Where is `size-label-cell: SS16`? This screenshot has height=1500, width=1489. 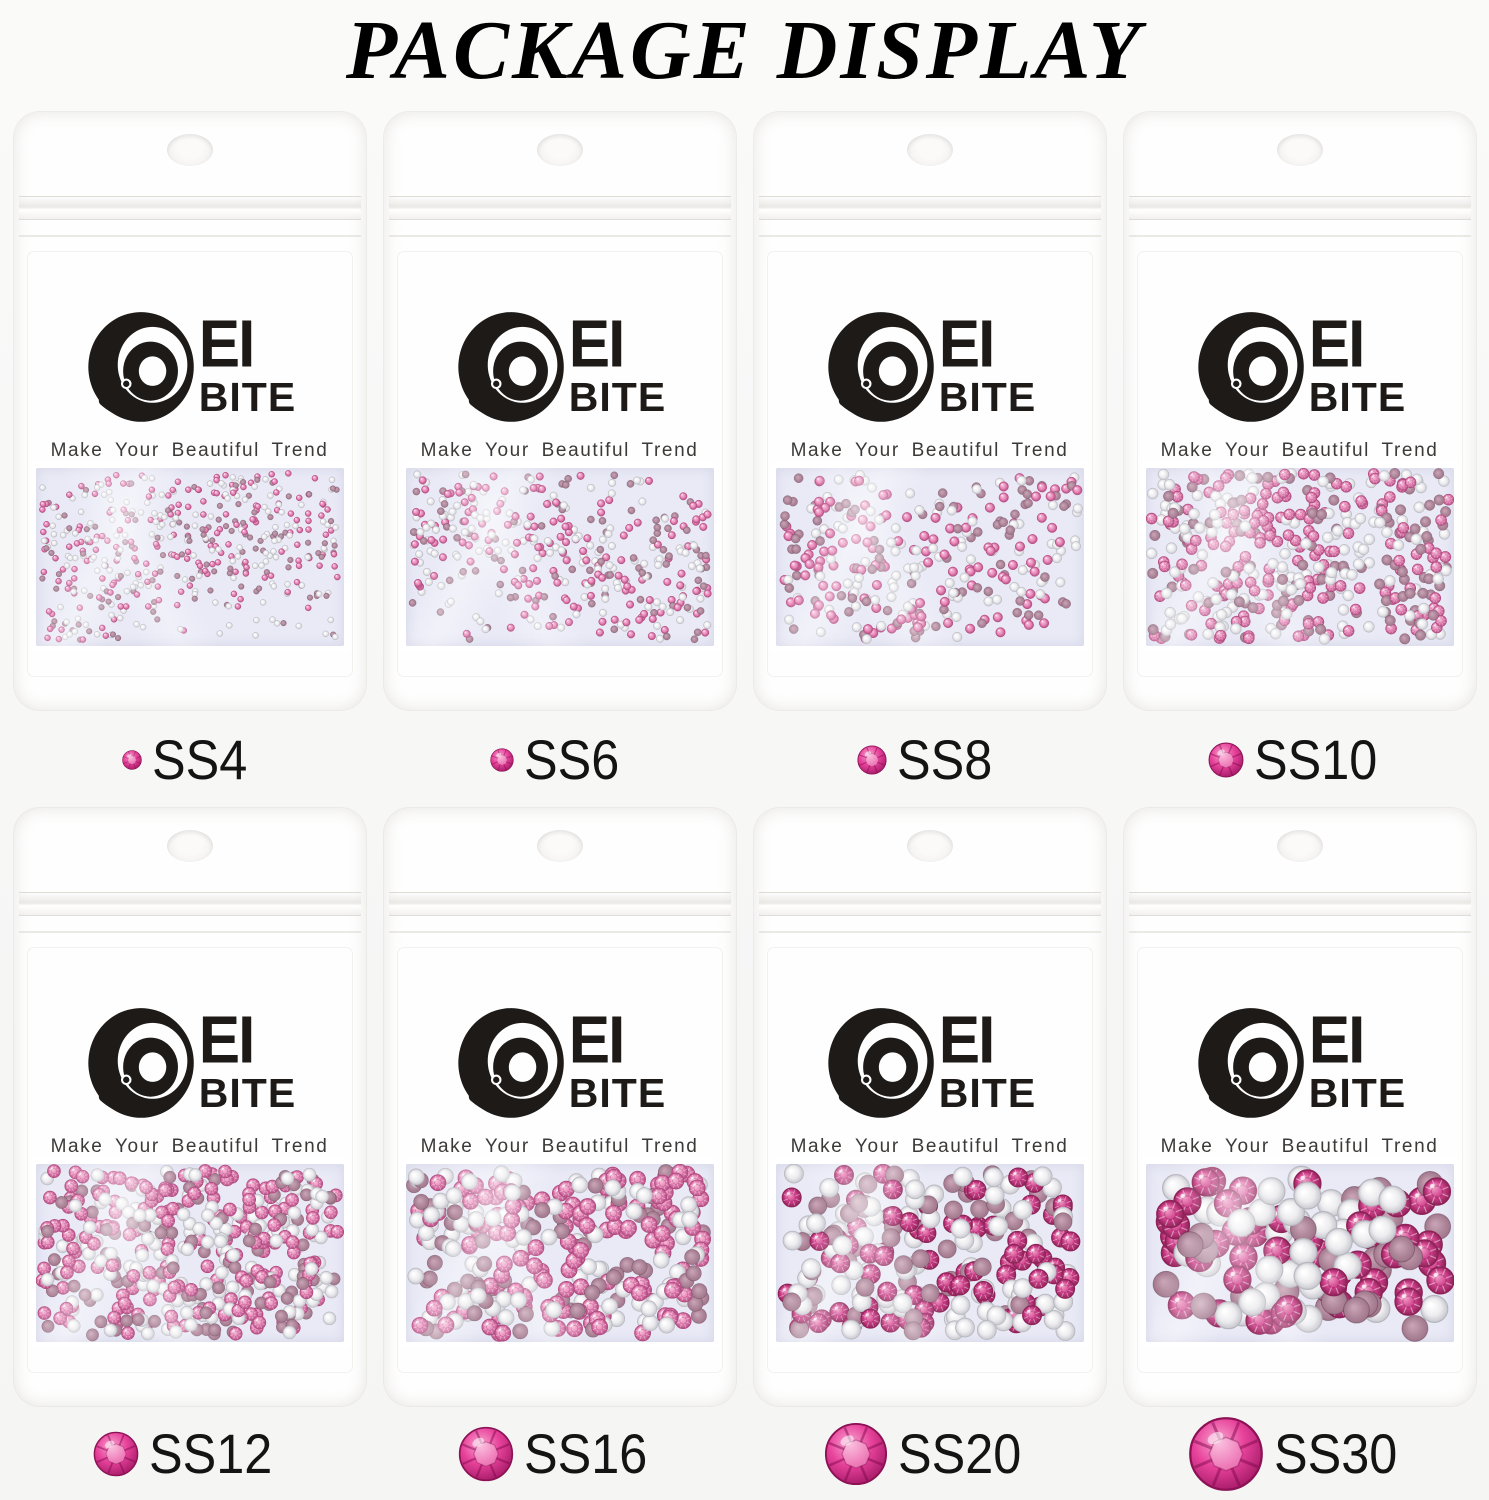
size-label-cell: SS16 is located at coordinates (560, 1454).